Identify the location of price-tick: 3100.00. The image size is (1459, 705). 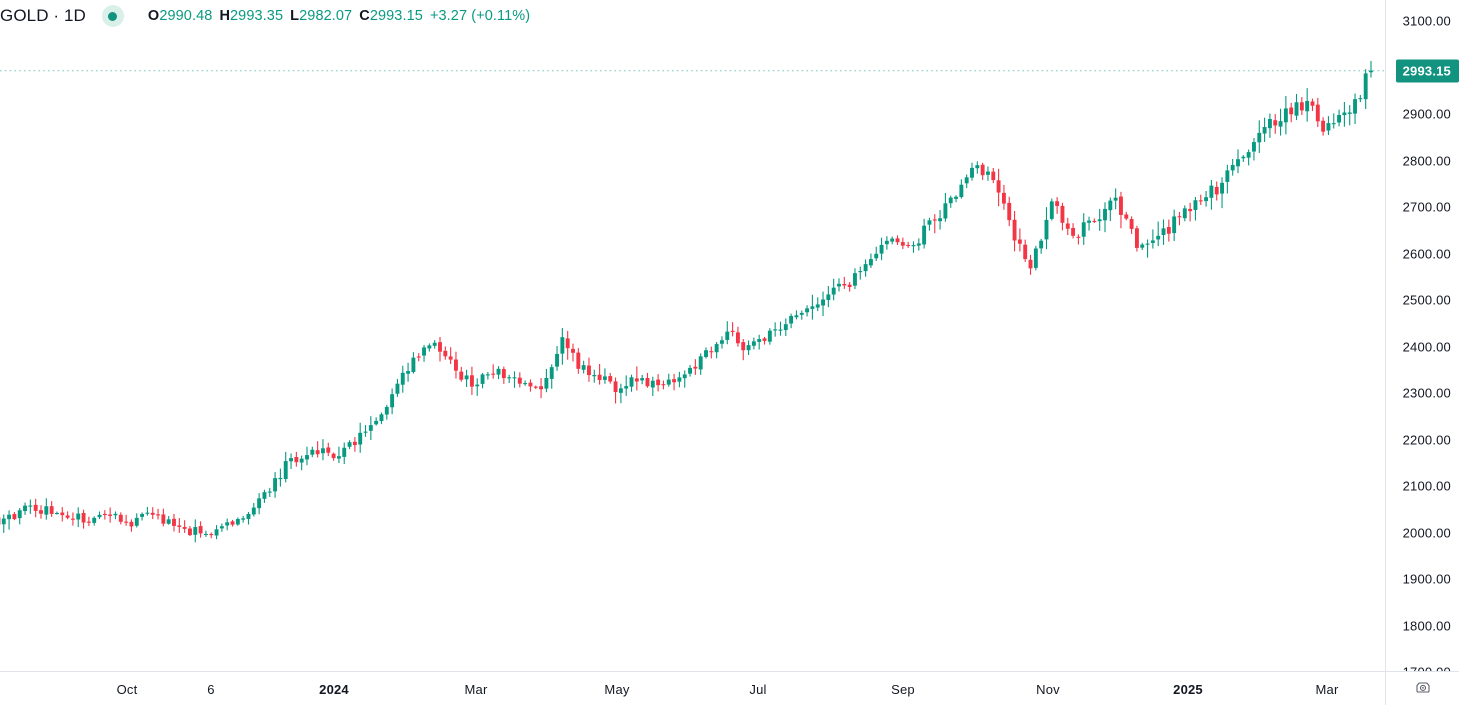
(1426, 21).